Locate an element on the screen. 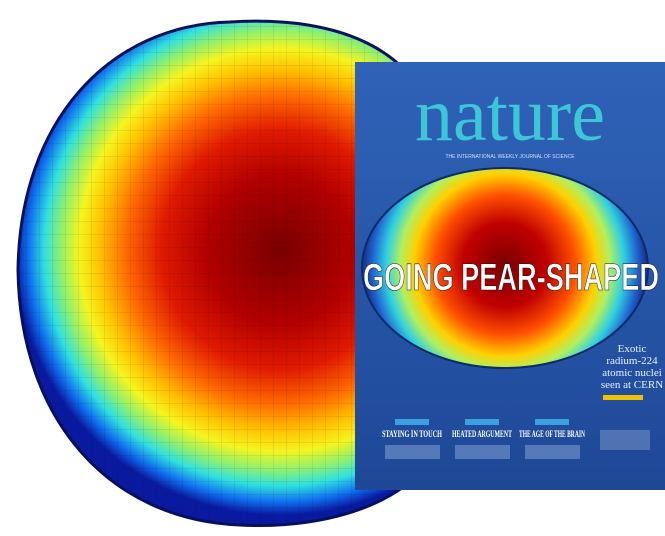  headline: GOING PEAR-SHAPED is located at coordinates (511, 278).